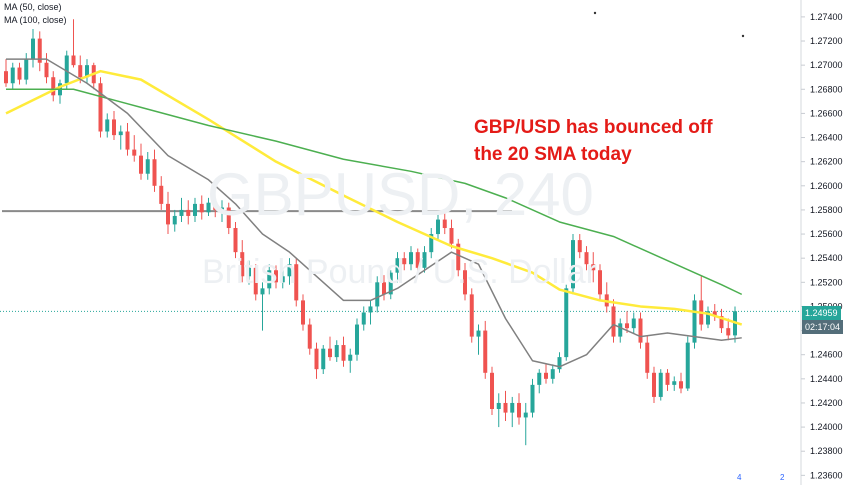 Image resolution: width=852 pixels, height=485 pixels. I want to click on event-badge-count: 2, so click(782, 477).